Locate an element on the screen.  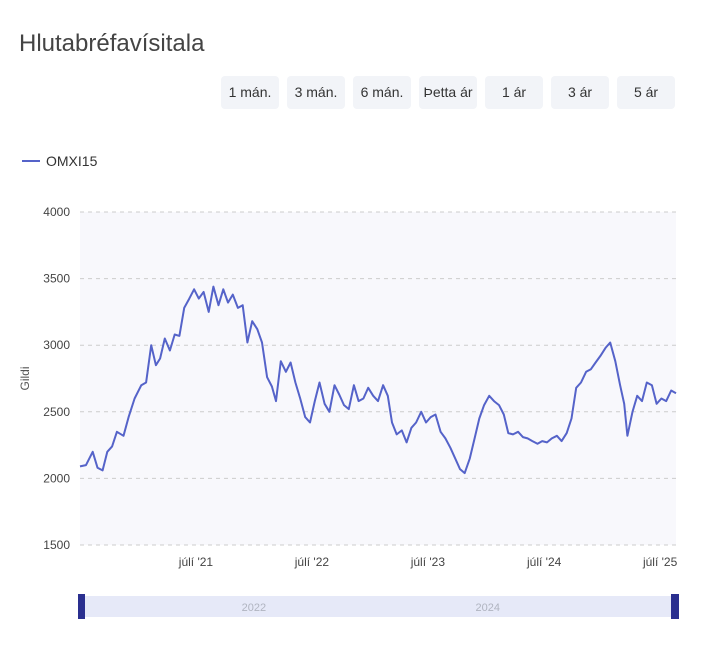
x-tick-label: júlí '24 is located at coordinates (544, 562).